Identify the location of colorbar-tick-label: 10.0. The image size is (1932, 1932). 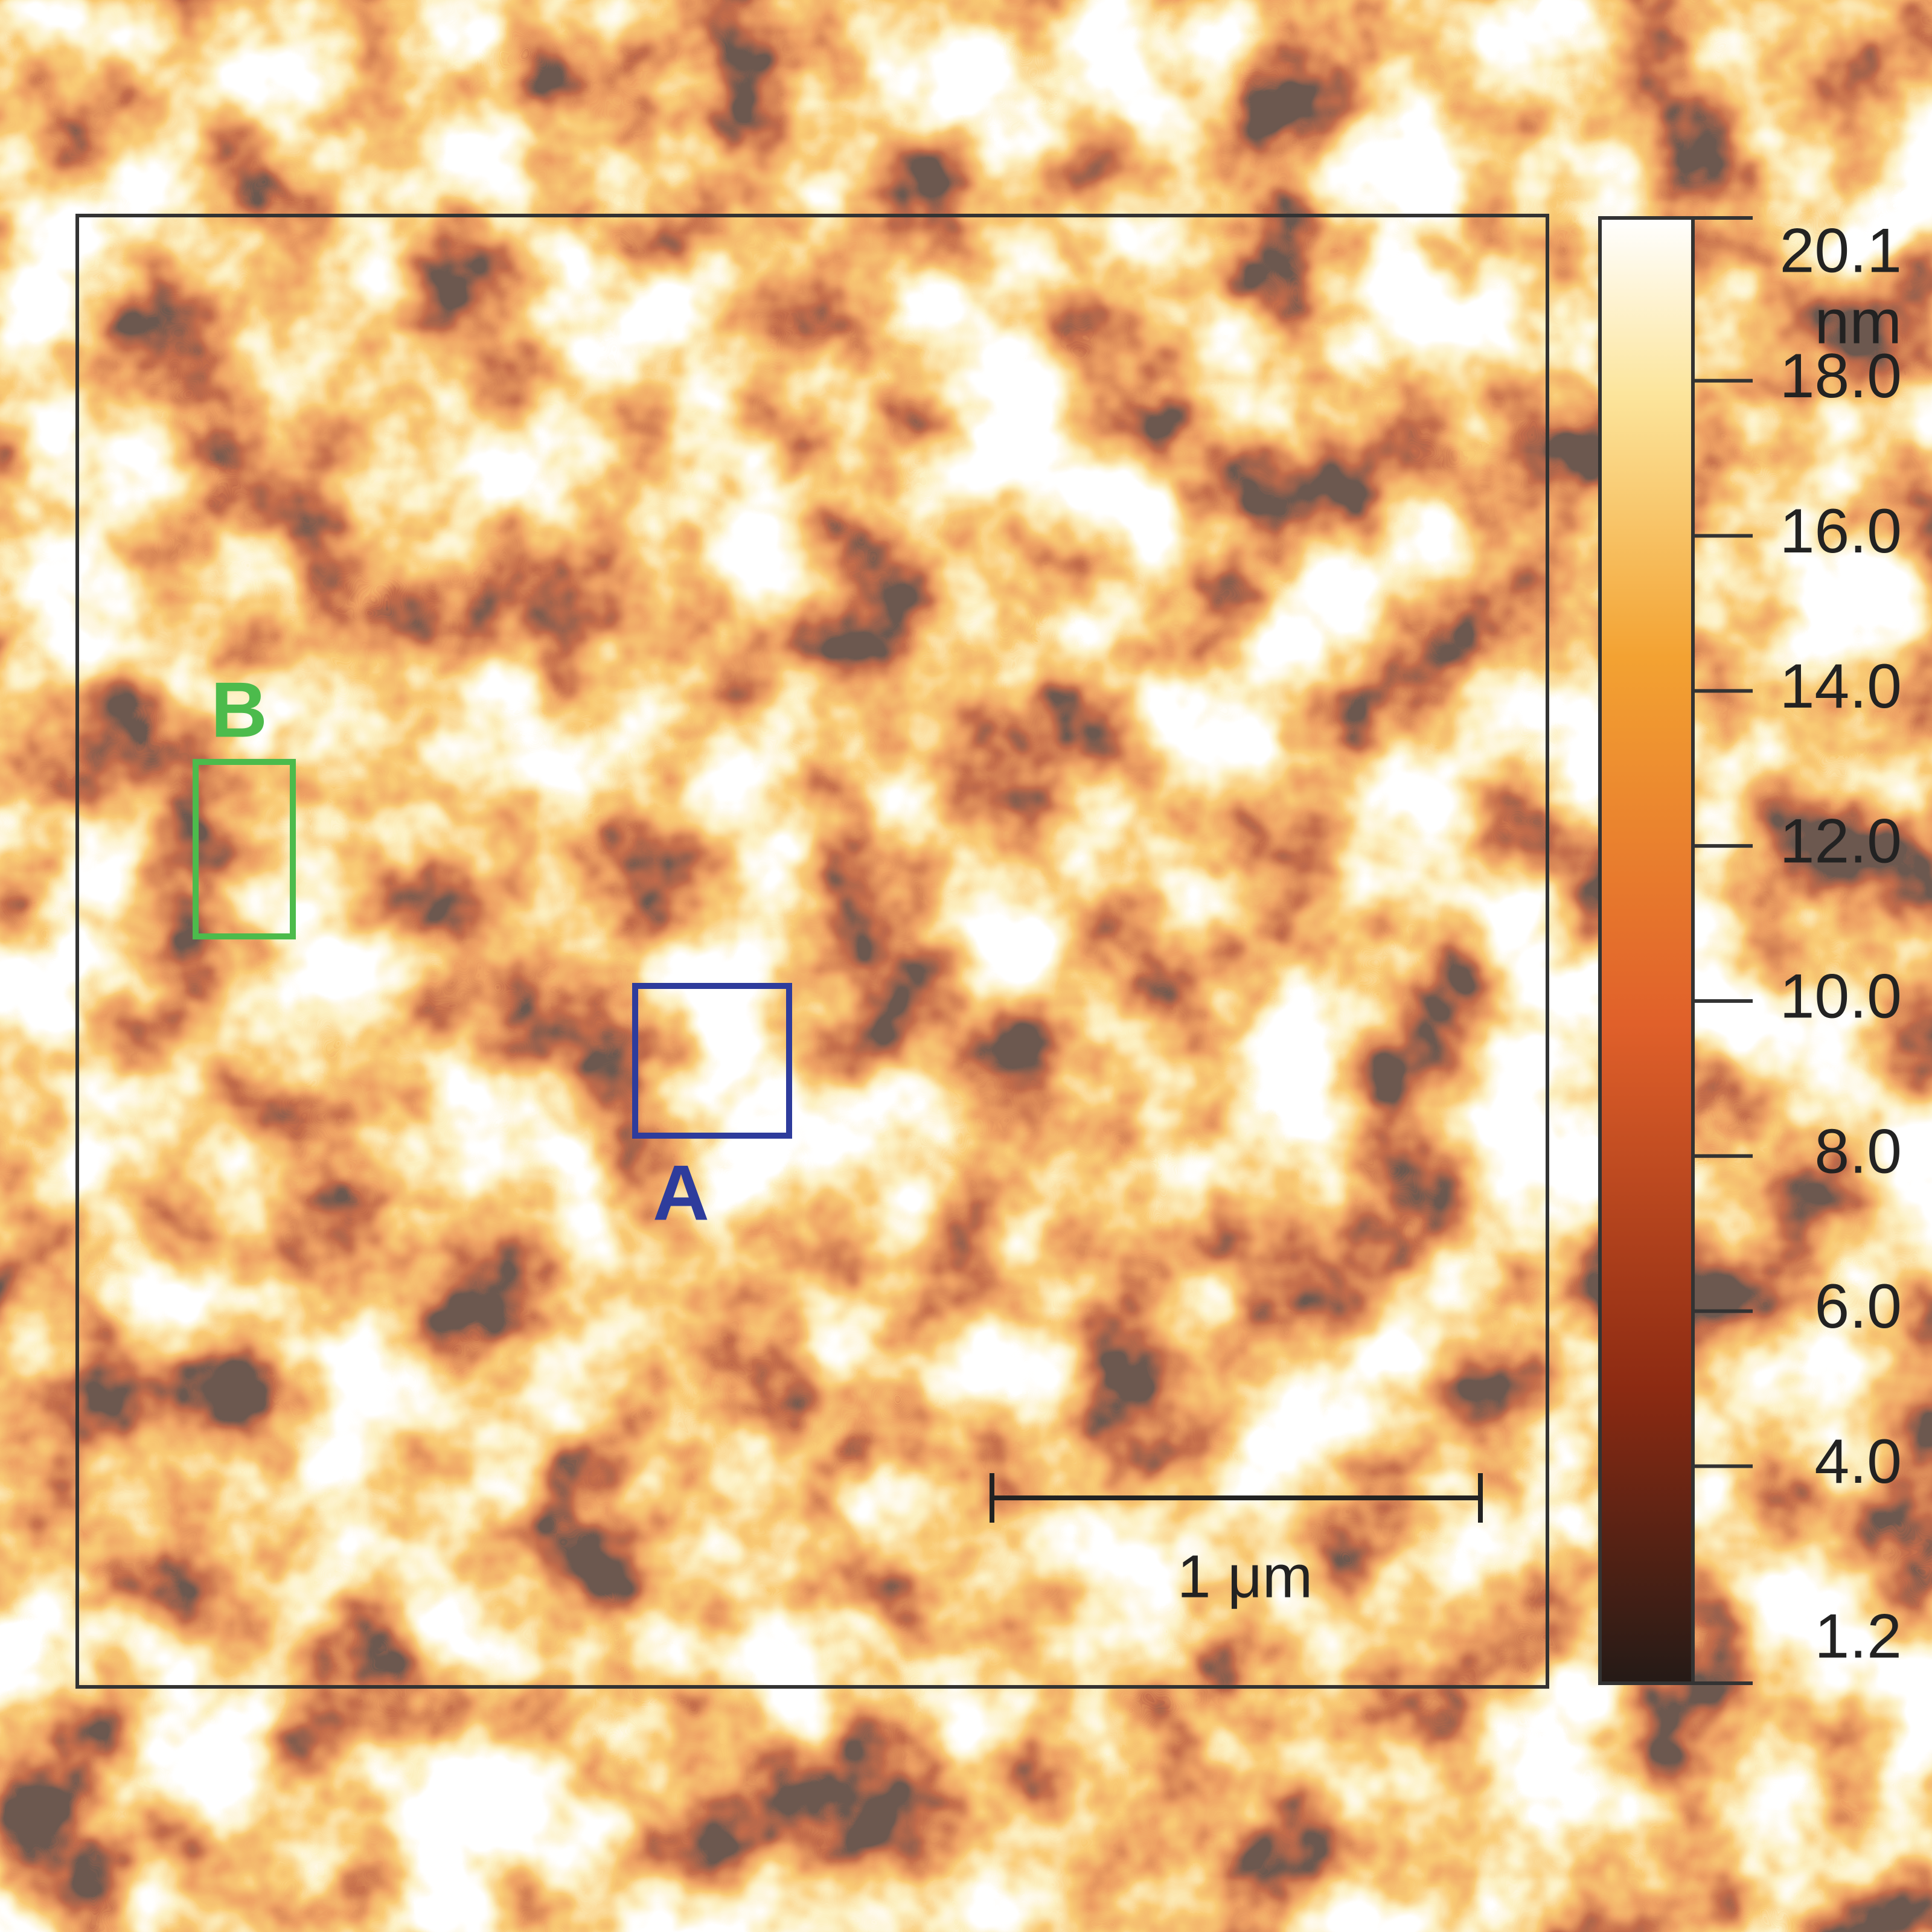
(1841, 996).